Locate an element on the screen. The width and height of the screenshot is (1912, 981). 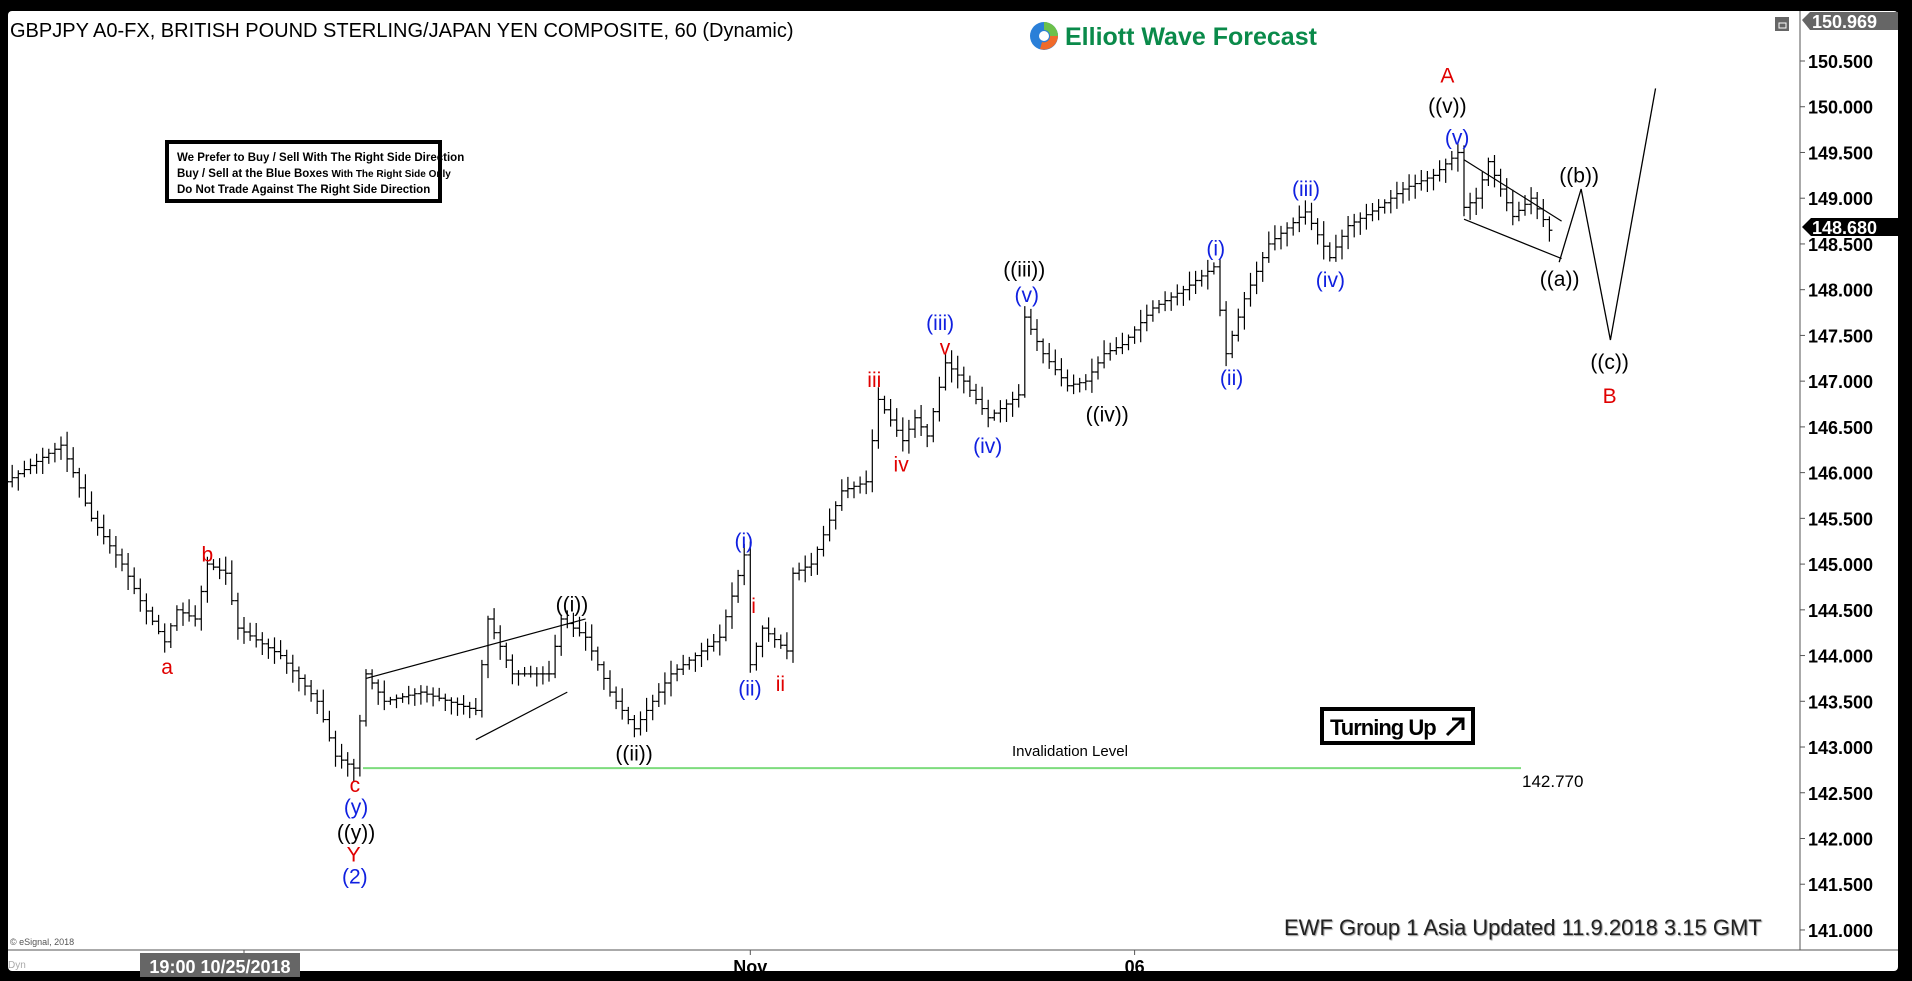
wave-label: iv is located at coordinates (902, 464).